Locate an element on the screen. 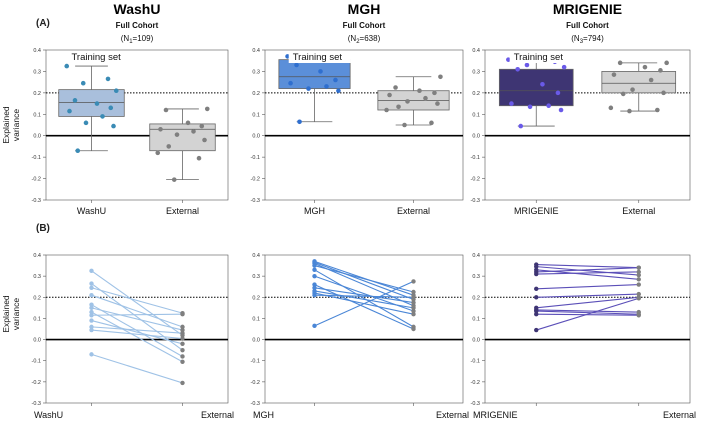 The image size is (709, 421). training-label-bg is located at coordinates (98, 57).